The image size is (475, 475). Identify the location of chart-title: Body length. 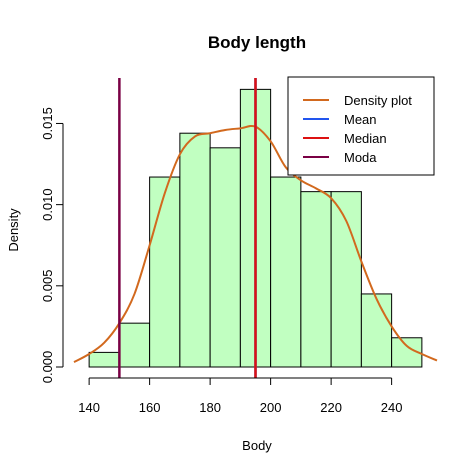
(257, 42).